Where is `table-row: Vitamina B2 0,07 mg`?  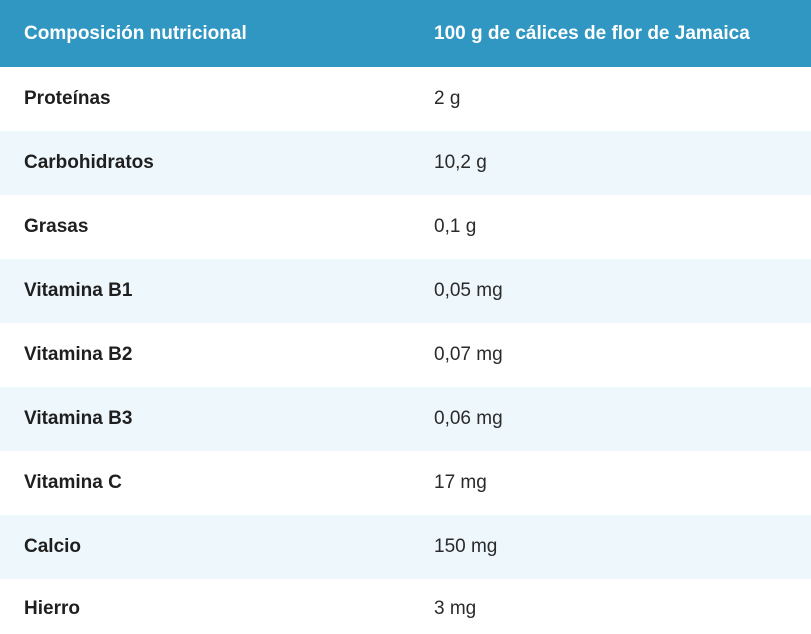 table-row: Vitamina B2 0,07 mg is located at coordinates (405, 355).